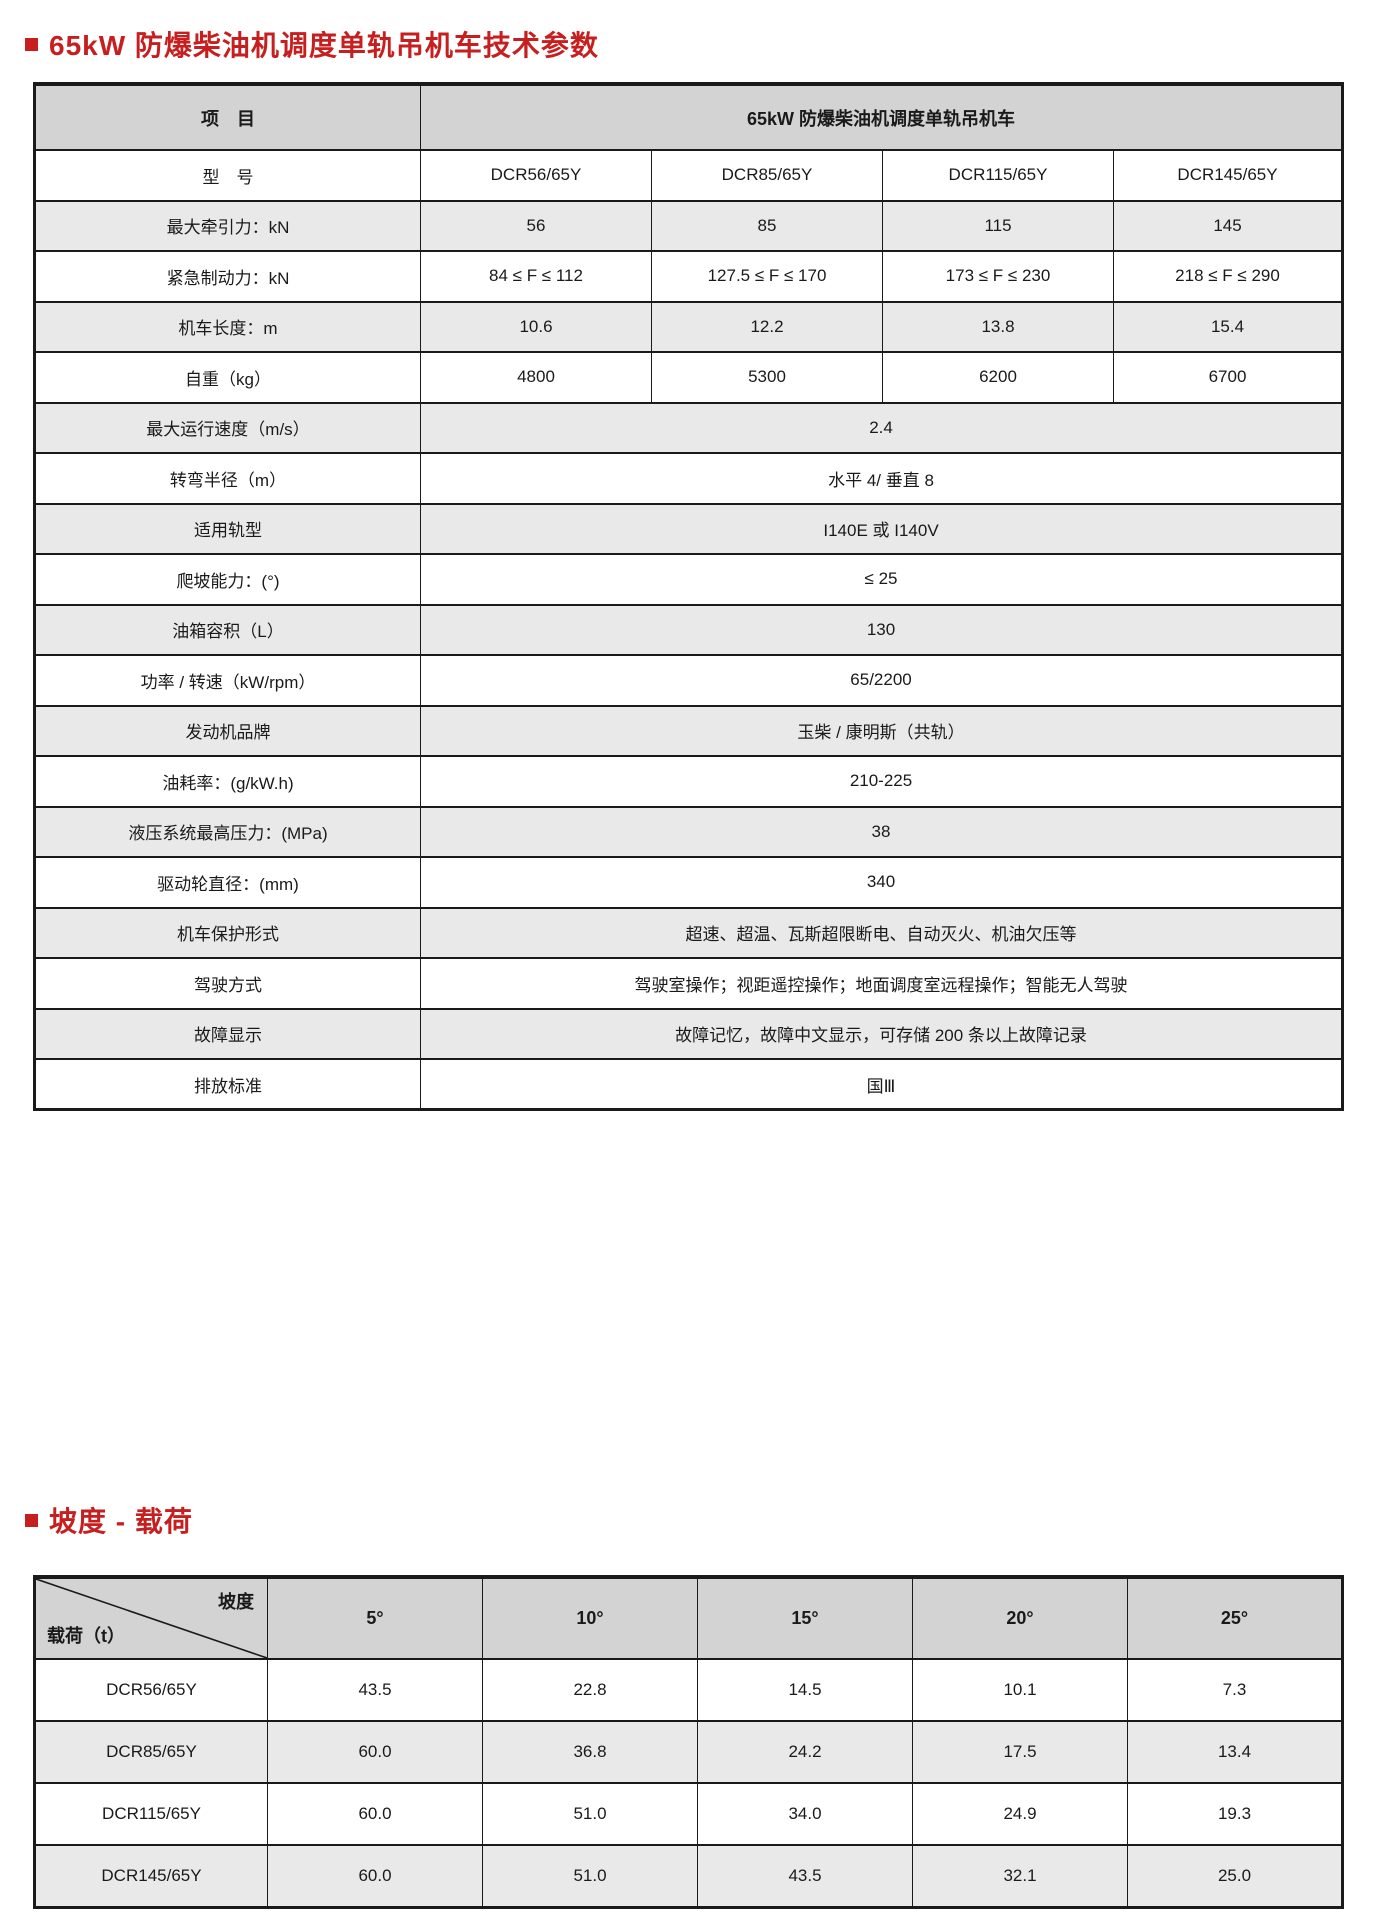 This screenshot has height=1913, width=1375. Describe the element at coordinates (227, 983) in the screenshot. I see `spec-row-label: 驾驶方式` at that location.